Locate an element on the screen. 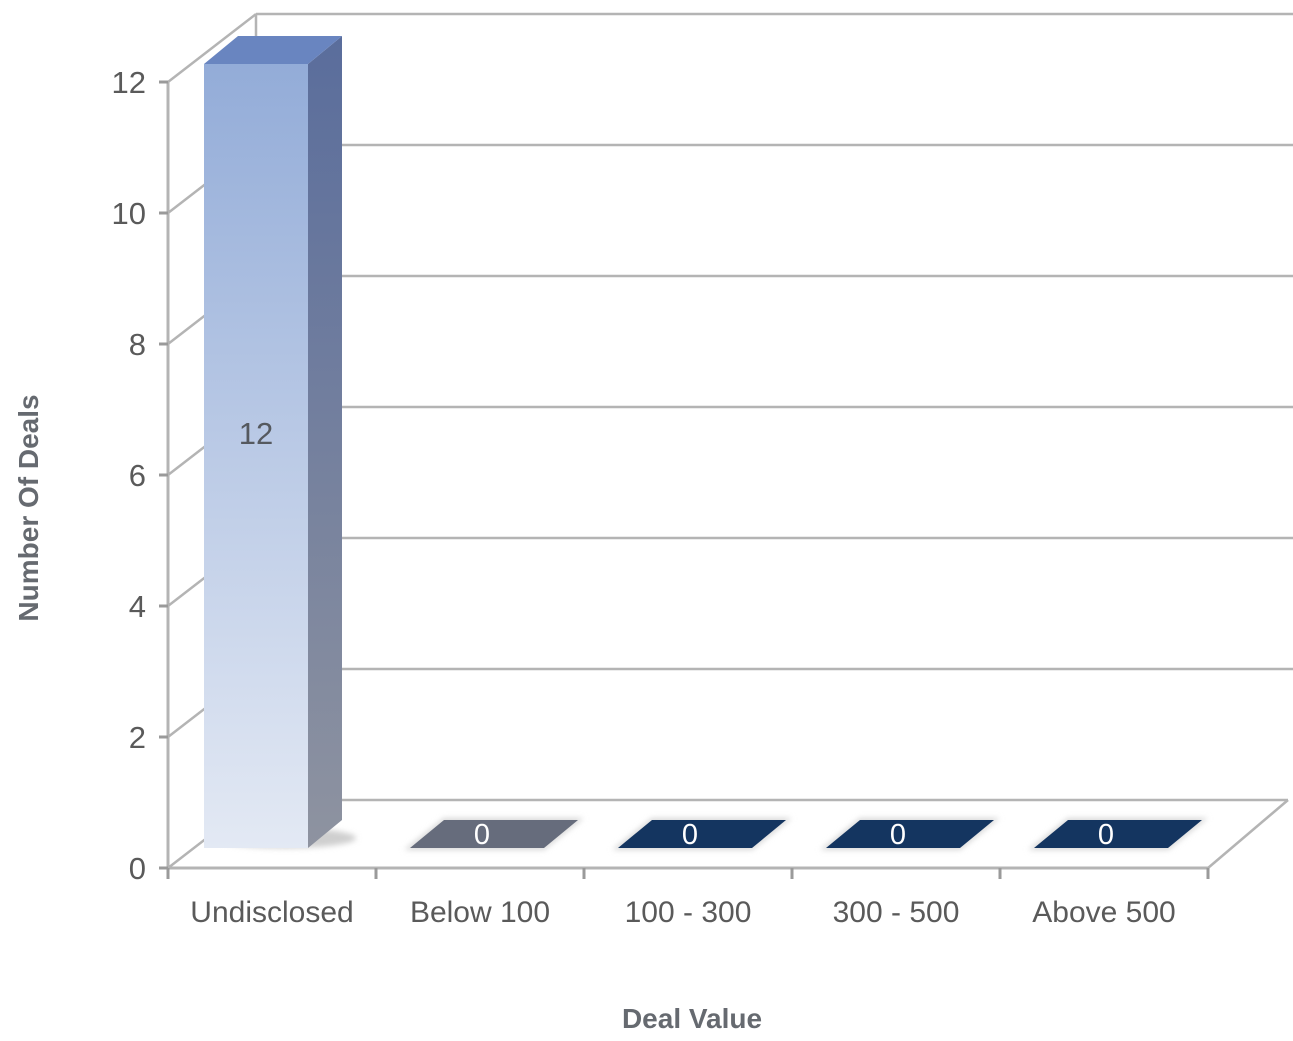 The height and width of the screenshot is (1041, 1293). side-wall-gridline is located at coordinates (212, 48).